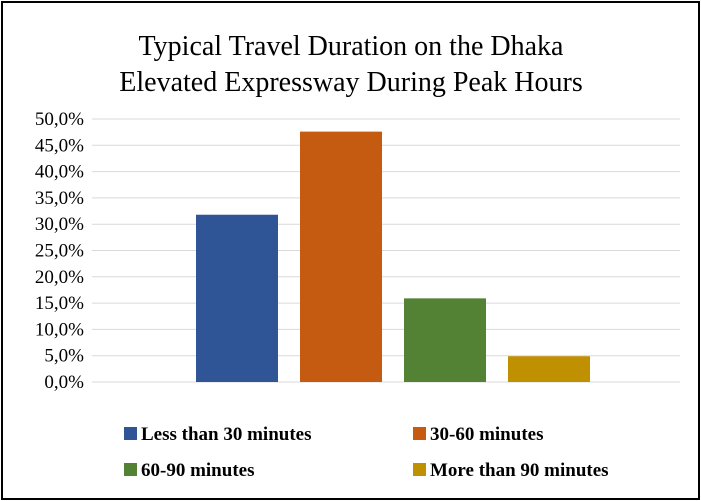 The width and height of the screenshot is (701, 501). I want to click on y-tick-label: 25,0%, so click(59, 251).